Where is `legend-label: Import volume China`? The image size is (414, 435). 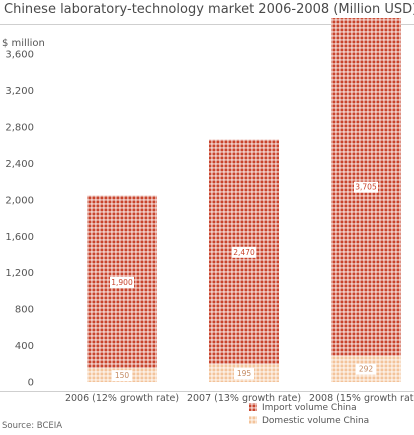
legend-label: Import volume China is located at coordinates (309, 408).